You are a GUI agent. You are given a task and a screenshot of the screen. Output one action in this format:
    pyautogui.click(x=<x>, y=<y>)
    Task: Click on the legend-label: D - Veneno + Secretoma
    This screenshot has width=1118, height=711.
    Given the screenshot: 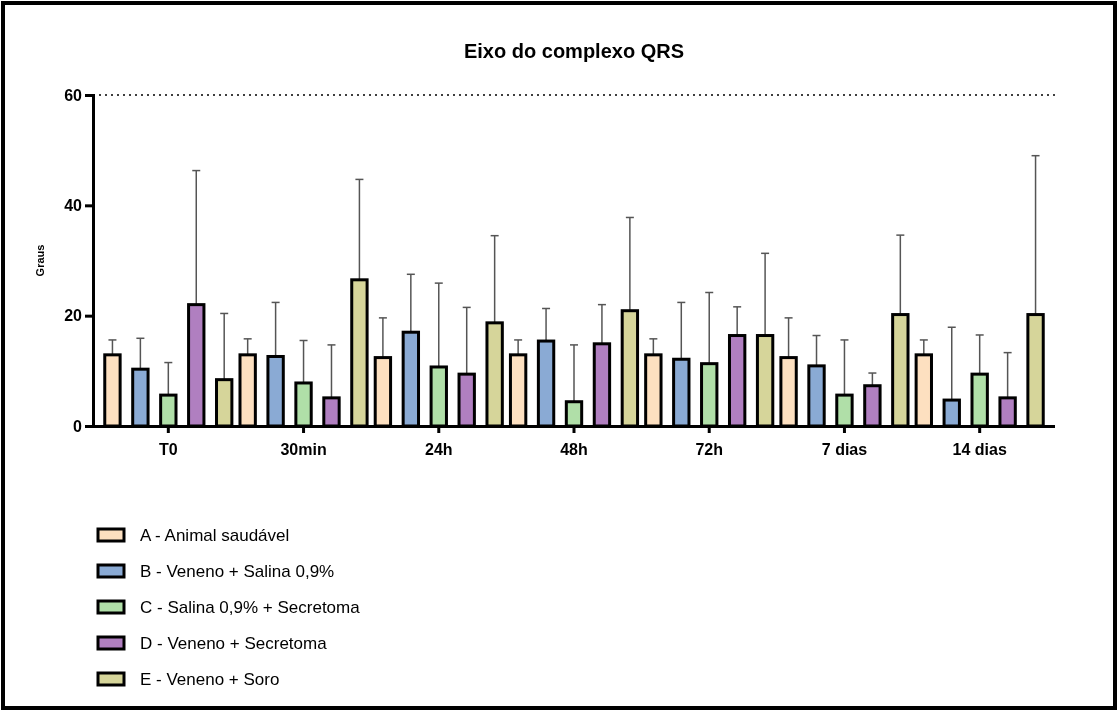 What is the action you would take?
    pyautogui.click(x=234, y=643)
    